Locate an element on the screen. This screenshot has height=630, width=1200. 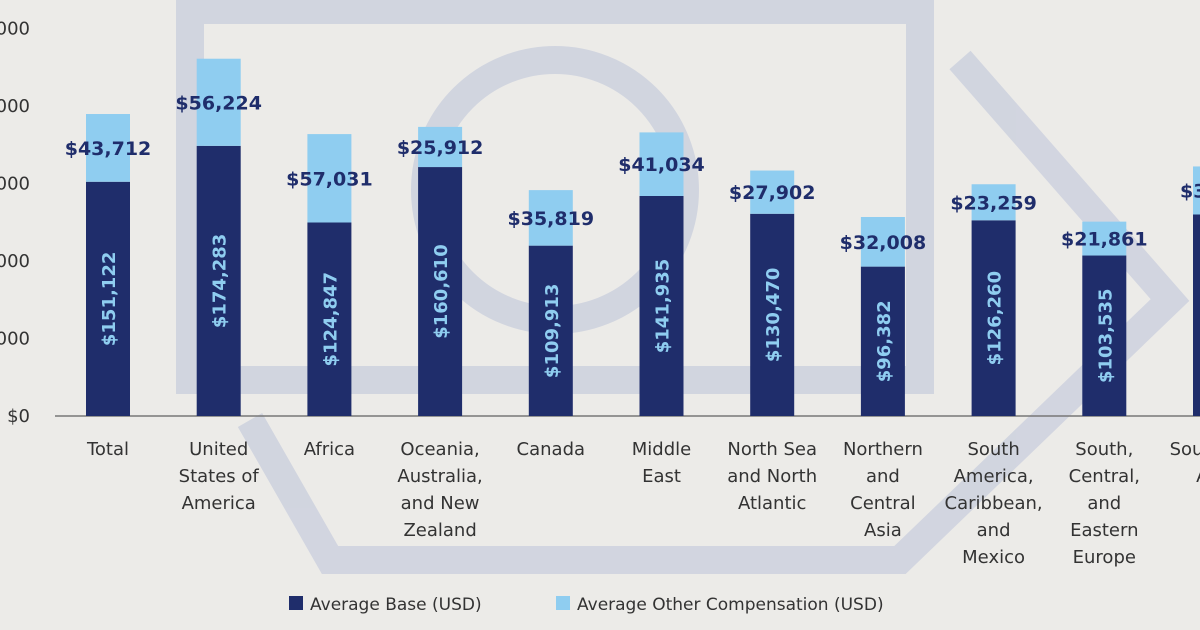
category-label: South America, Caribbean, and Mexico is located at coordinates (994, 503).